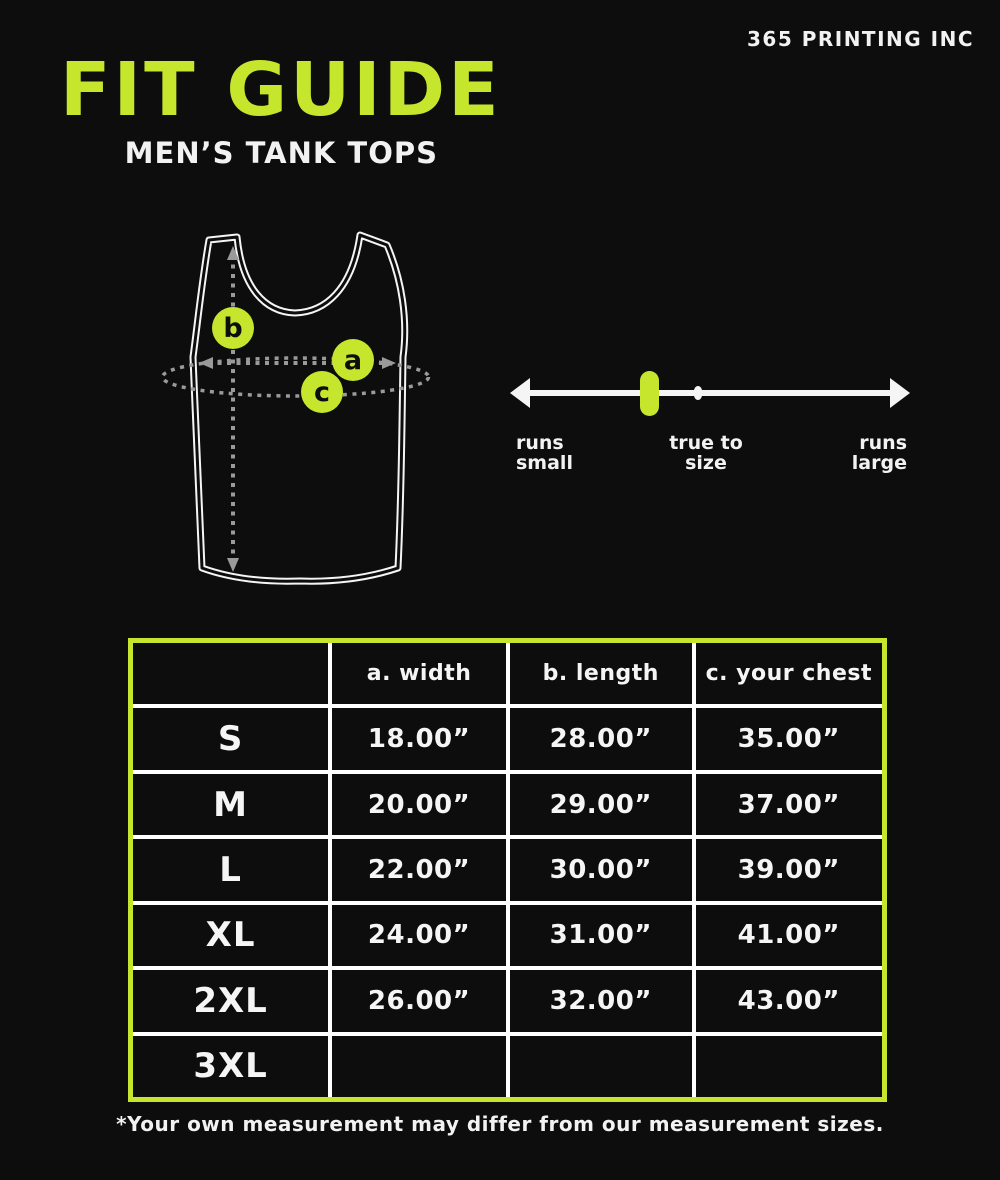 This screenshot has width=1000, height=1180. What do you see at coordinates (698, 393) in the screenshot?
I see `true-to-size-dot` at bounding box center [698, 393].